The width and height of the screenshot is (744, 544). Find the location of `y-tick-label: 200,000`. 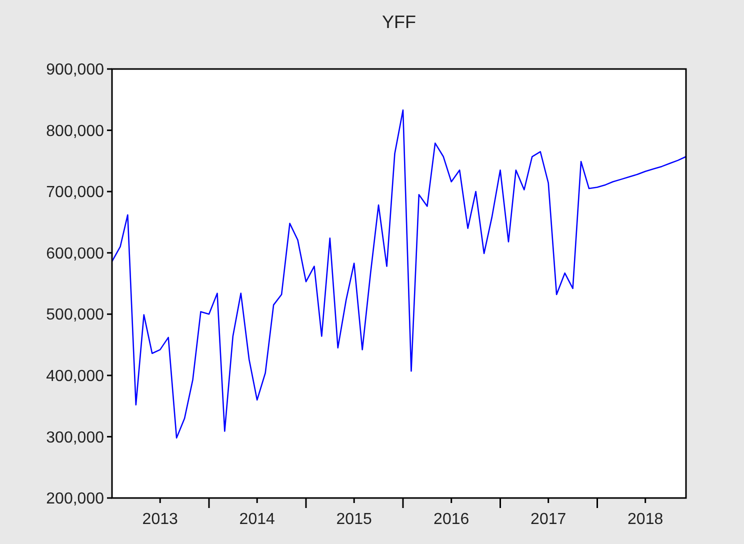

y-tick-label: 200,000 is located at coordinates (75, 499).